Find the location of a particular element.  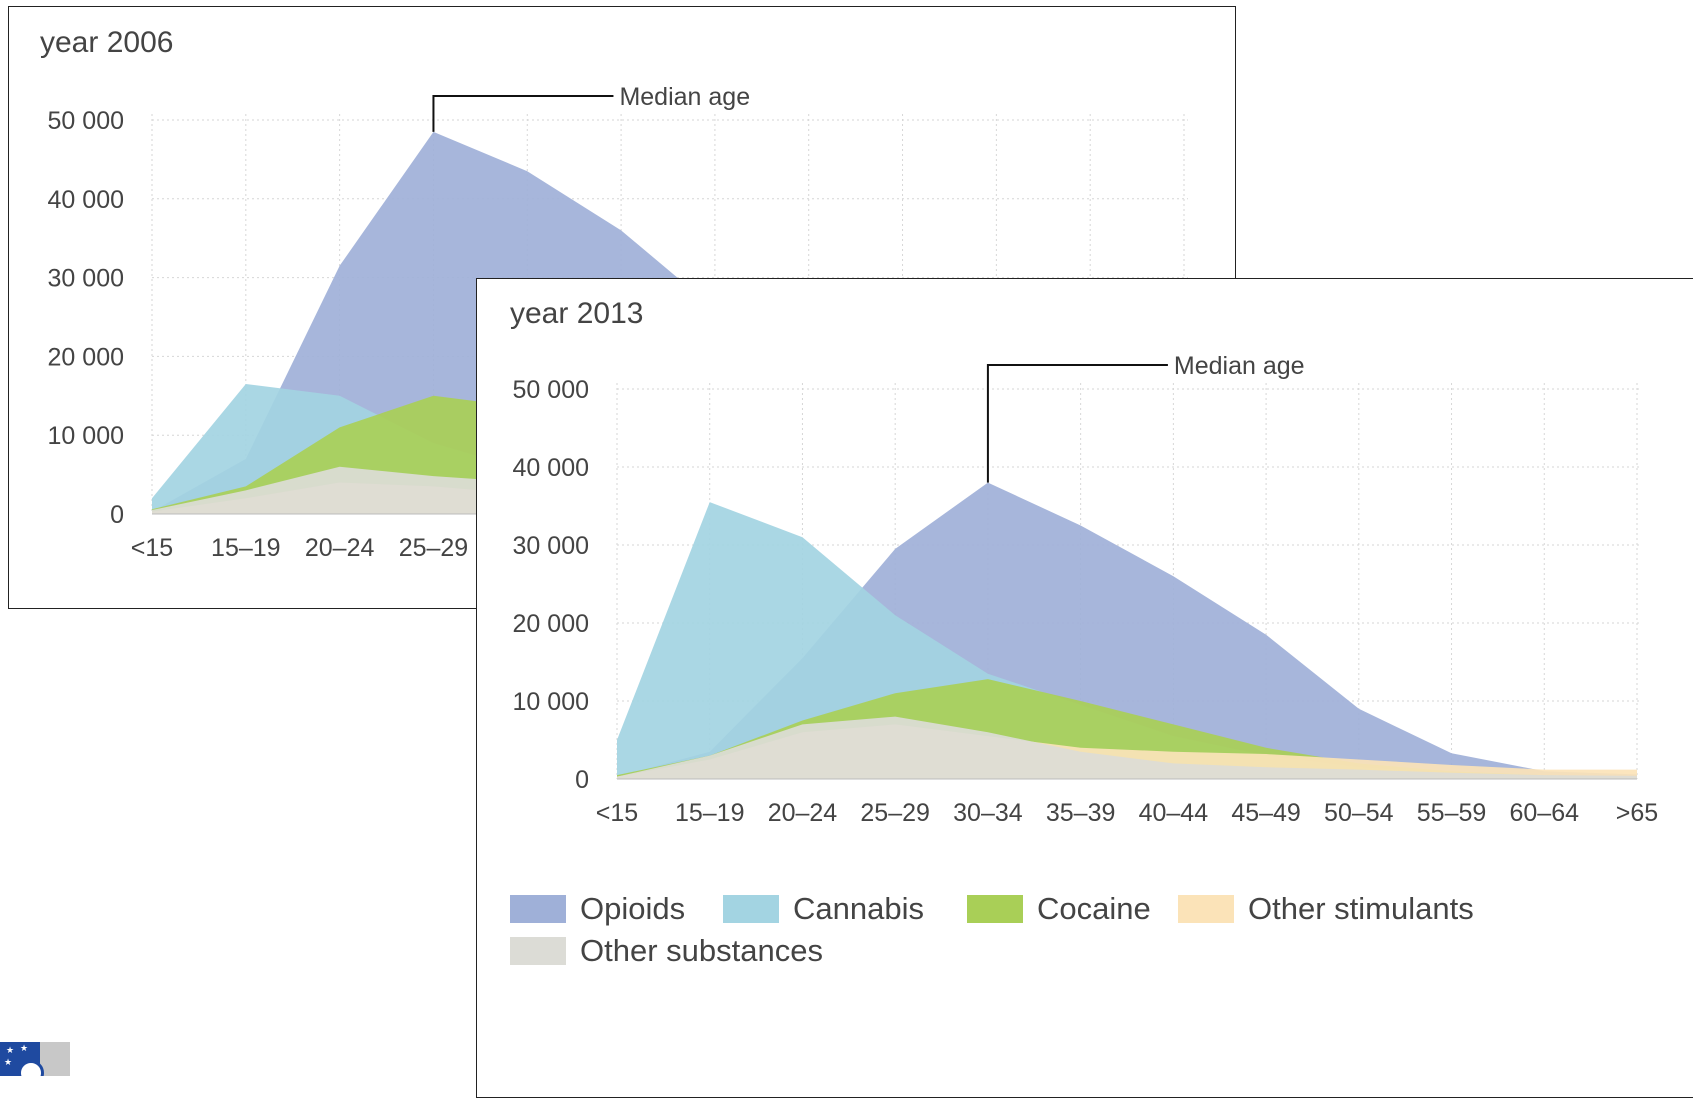

legend-label-other-stimulants: Other stimulants is located at coordinates (1361, 908).